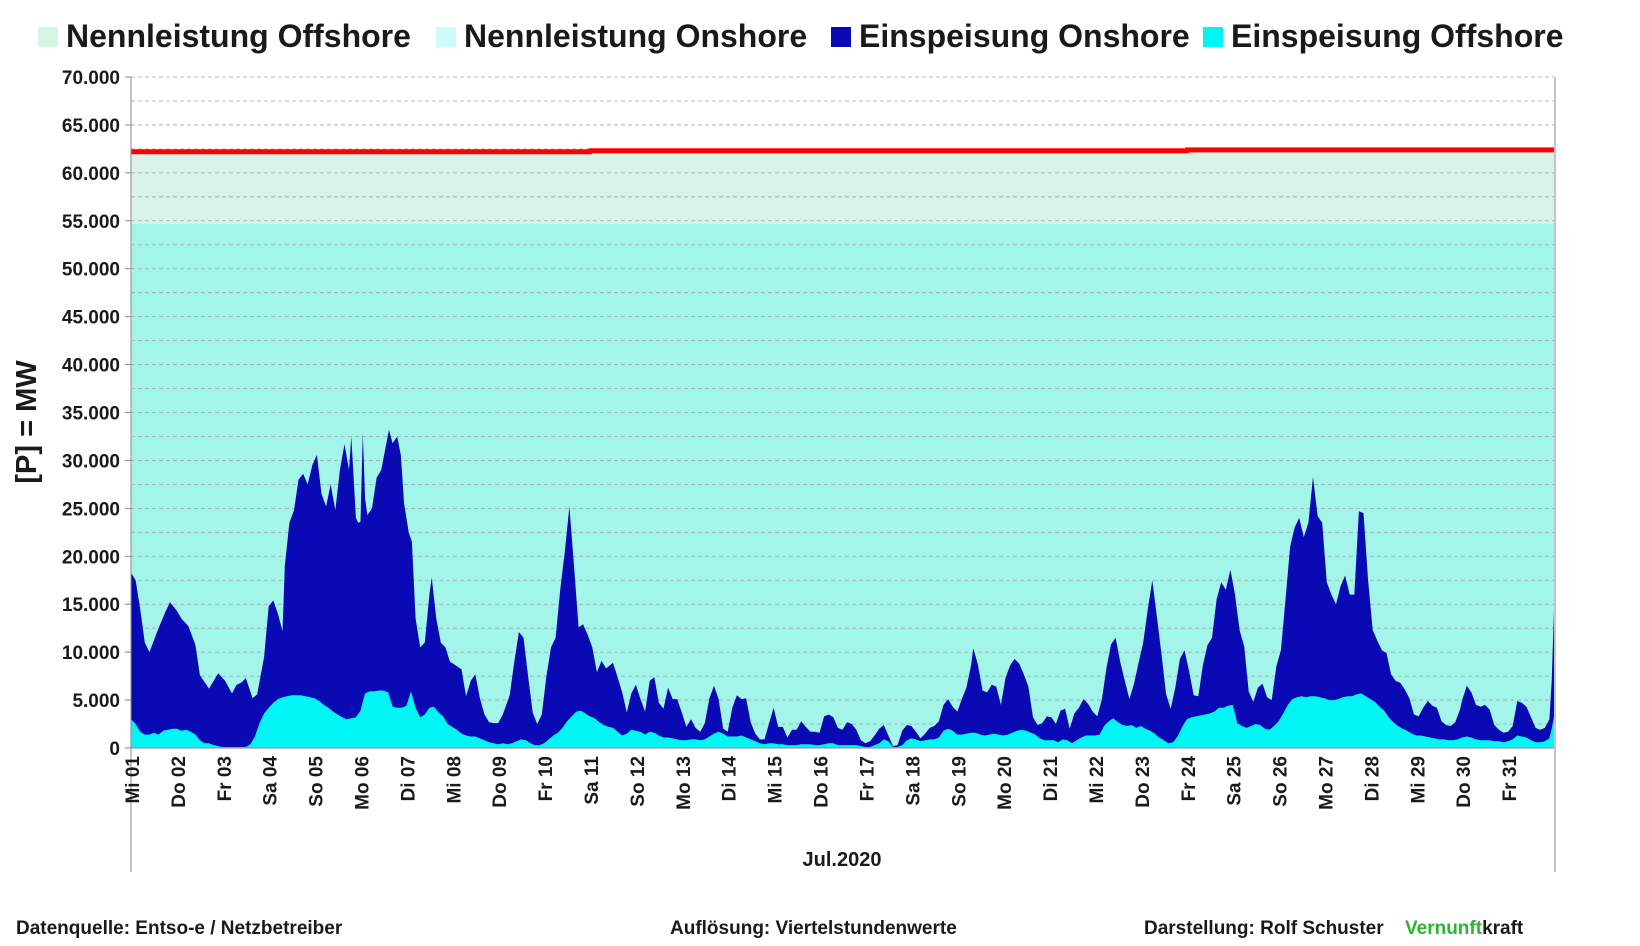  Describe the element at coordinates (408, 778) in the screenshot. I see `x-tick-label: Di 07` at that location.